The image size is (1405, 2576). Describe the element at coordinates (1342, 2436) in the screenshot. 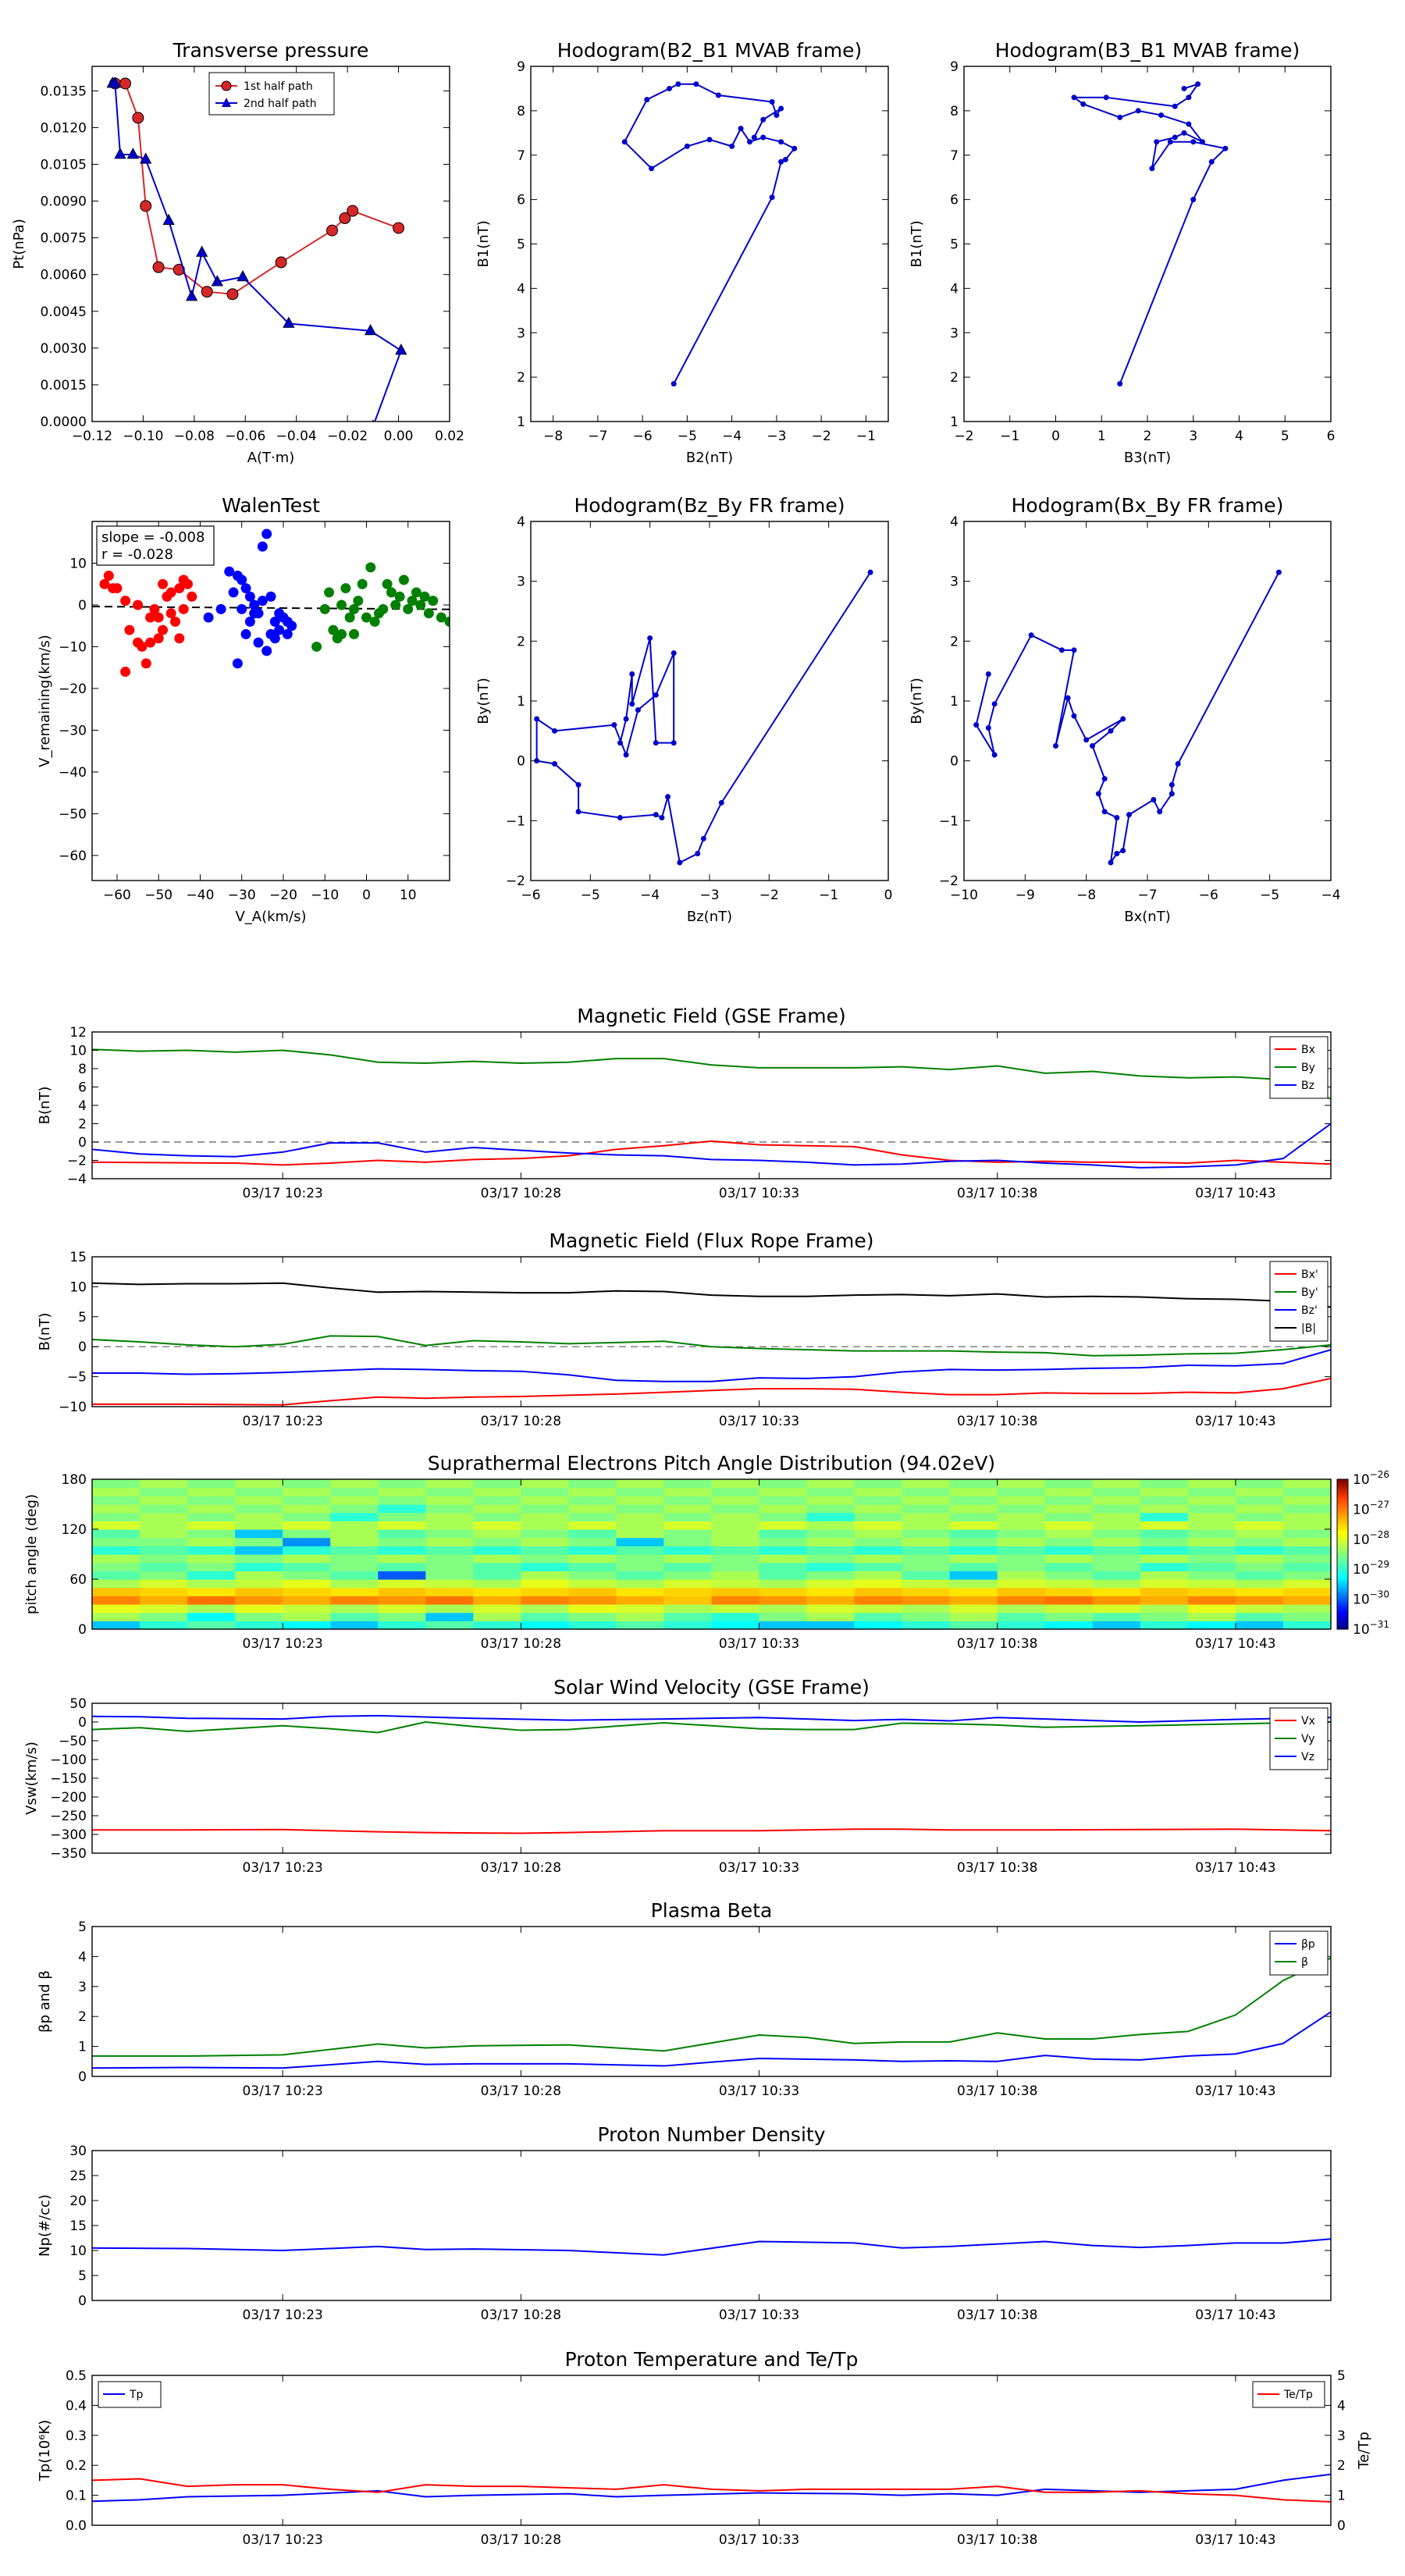

I see `tp-y2-tick-label: 3` at that location.